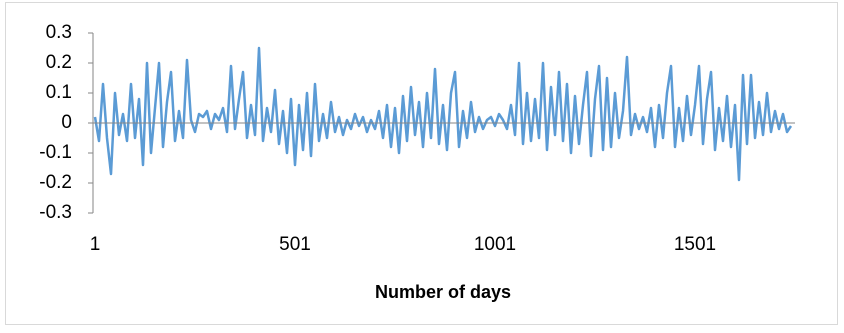 The height and width of the screenshot is (333, 844). I want to click on y-tick-label: -0.2, so click(55, 182).